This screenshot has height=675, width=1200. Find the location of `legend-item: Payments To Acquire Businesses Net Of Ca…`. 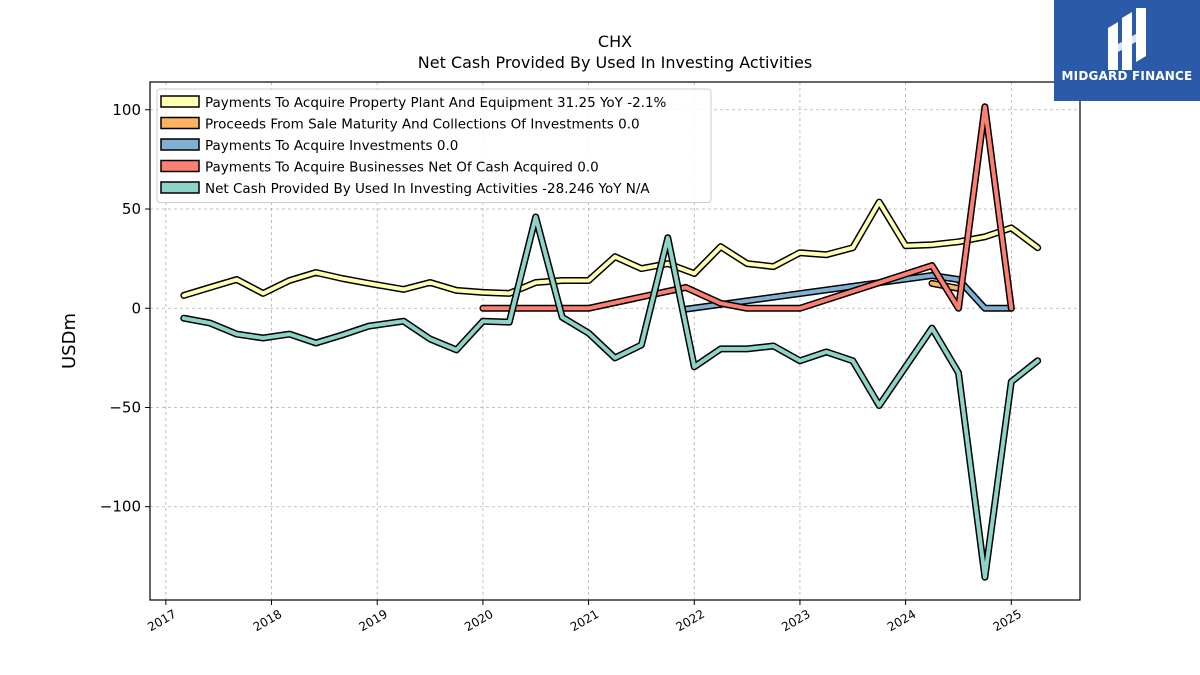

legend-item: Payments To Acquire Businesses Net Of Ca… is located at coordinates (379, 167).